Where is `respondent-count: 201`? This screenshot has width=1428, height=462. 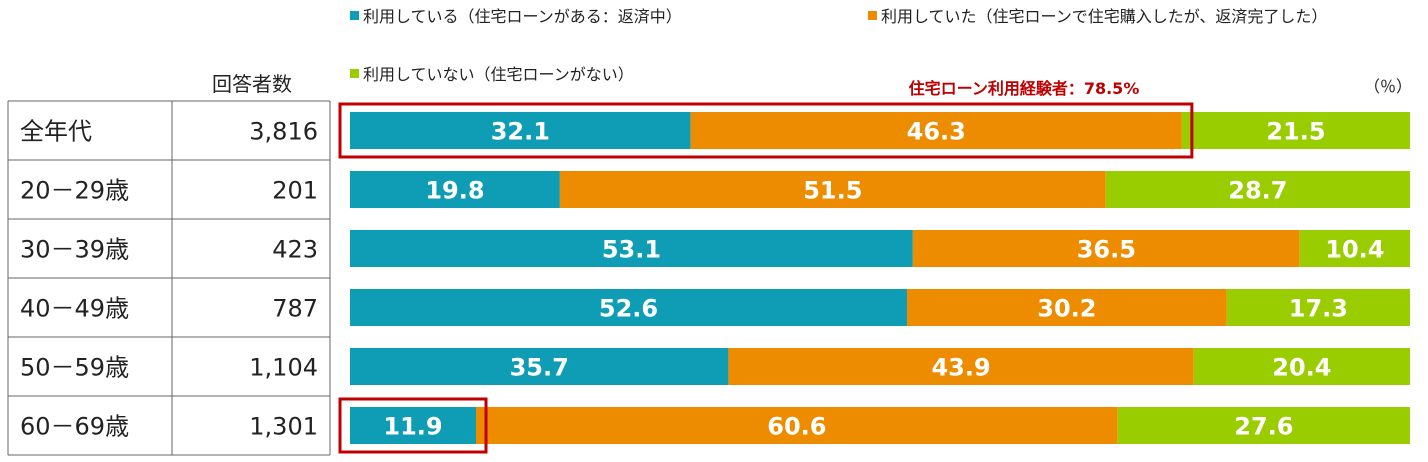 respondent-count: 201 is located at coordinates (295, 191).